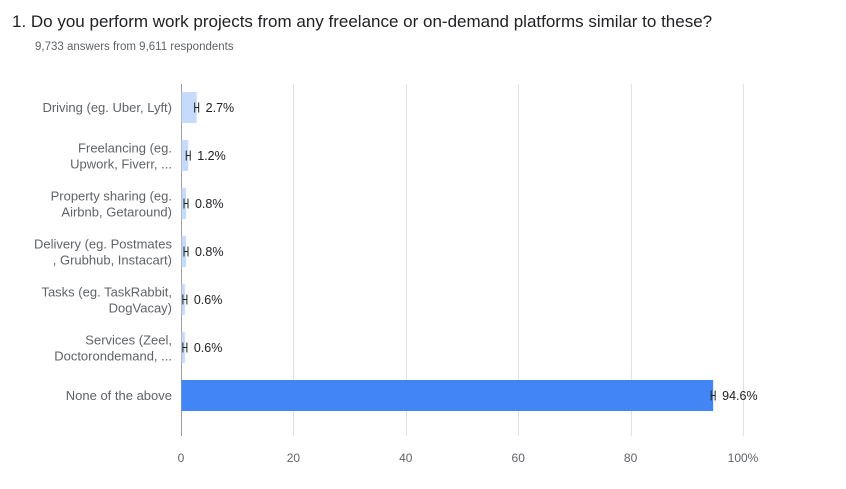  Describe the element at coordinates (107, 107) in the screenshot. I see `category-label: Driving (eg. Uber, Lyft)` at that location.